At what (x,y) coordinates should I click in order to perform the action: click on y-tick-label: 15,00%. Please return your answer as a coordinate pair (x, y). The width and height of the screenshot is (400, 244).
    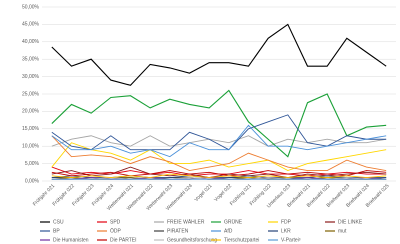
    Looking at the image, I should click on (31, 129).